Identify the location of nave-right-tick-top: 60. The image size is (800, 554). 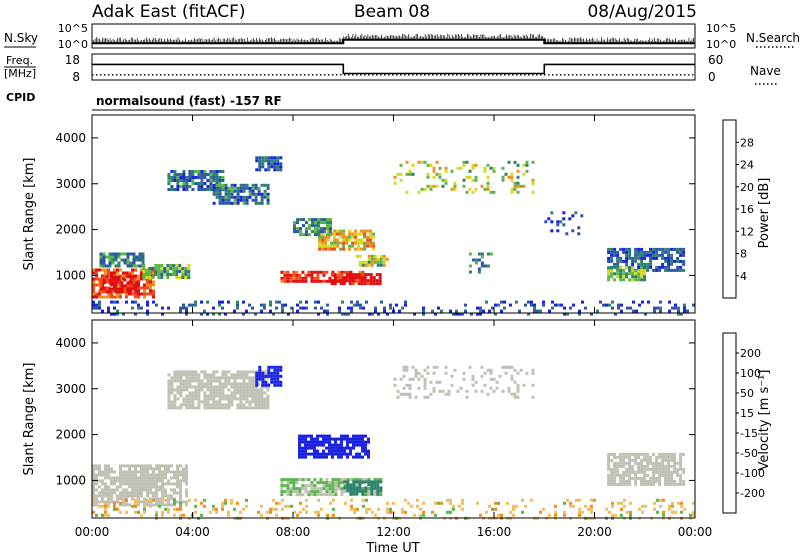
(715, 60).